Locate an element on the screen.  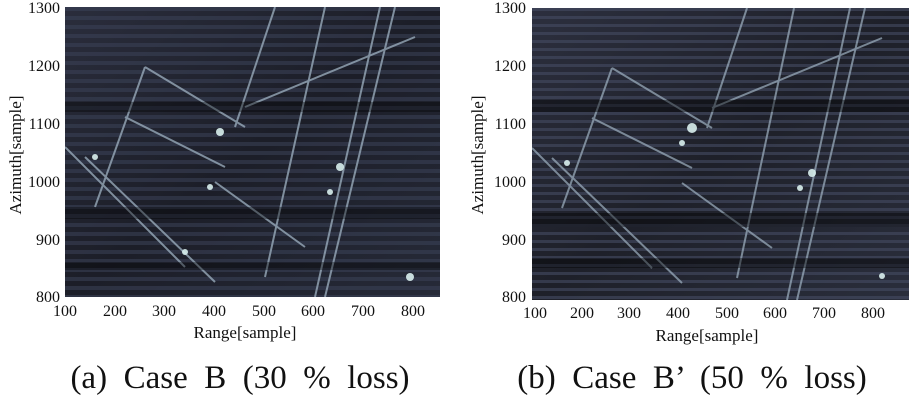
panel-caption: (a) Case B (30 % loss) is located at coordinates (240, 378).